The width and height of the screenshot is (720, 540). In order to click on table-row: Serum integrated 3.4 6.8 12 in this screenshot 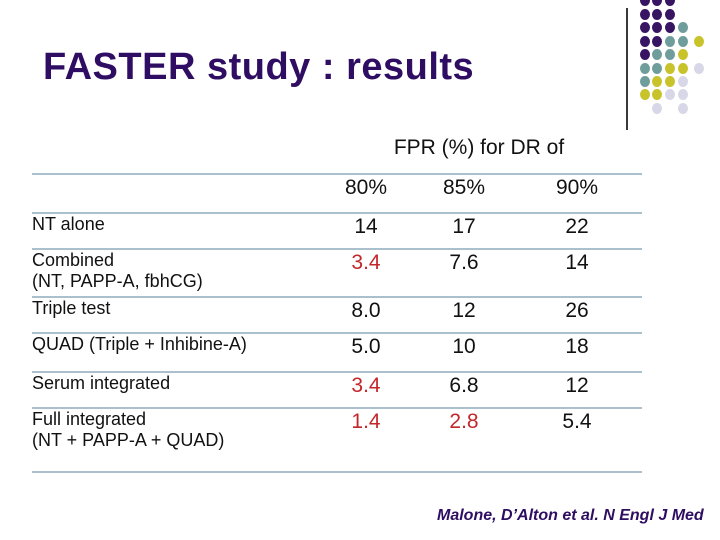, I will do `click(337, 390)`.